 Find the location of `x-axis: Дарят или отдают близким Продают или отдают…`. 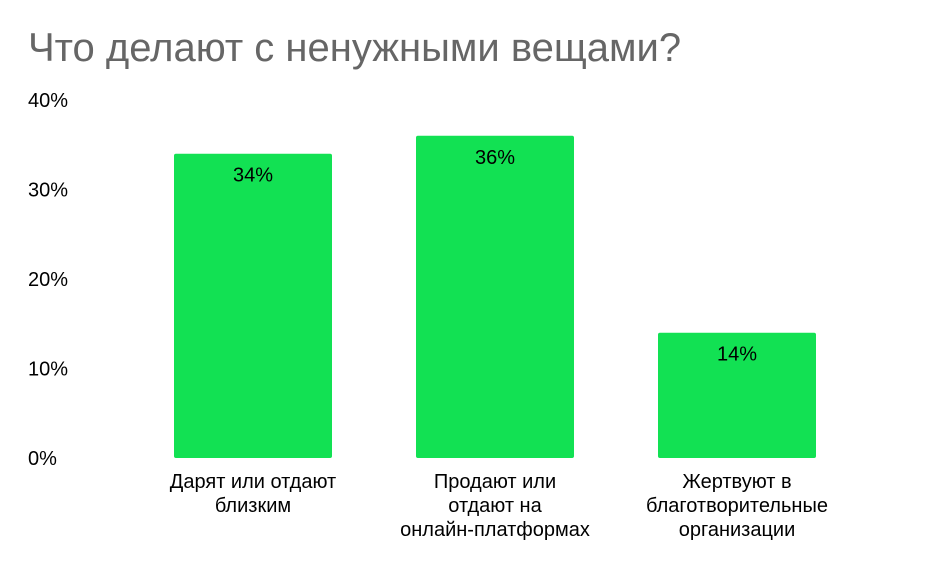

x-axis: Дарят или отдают близким Продают или отдают… is located at coordinates (499, 506).